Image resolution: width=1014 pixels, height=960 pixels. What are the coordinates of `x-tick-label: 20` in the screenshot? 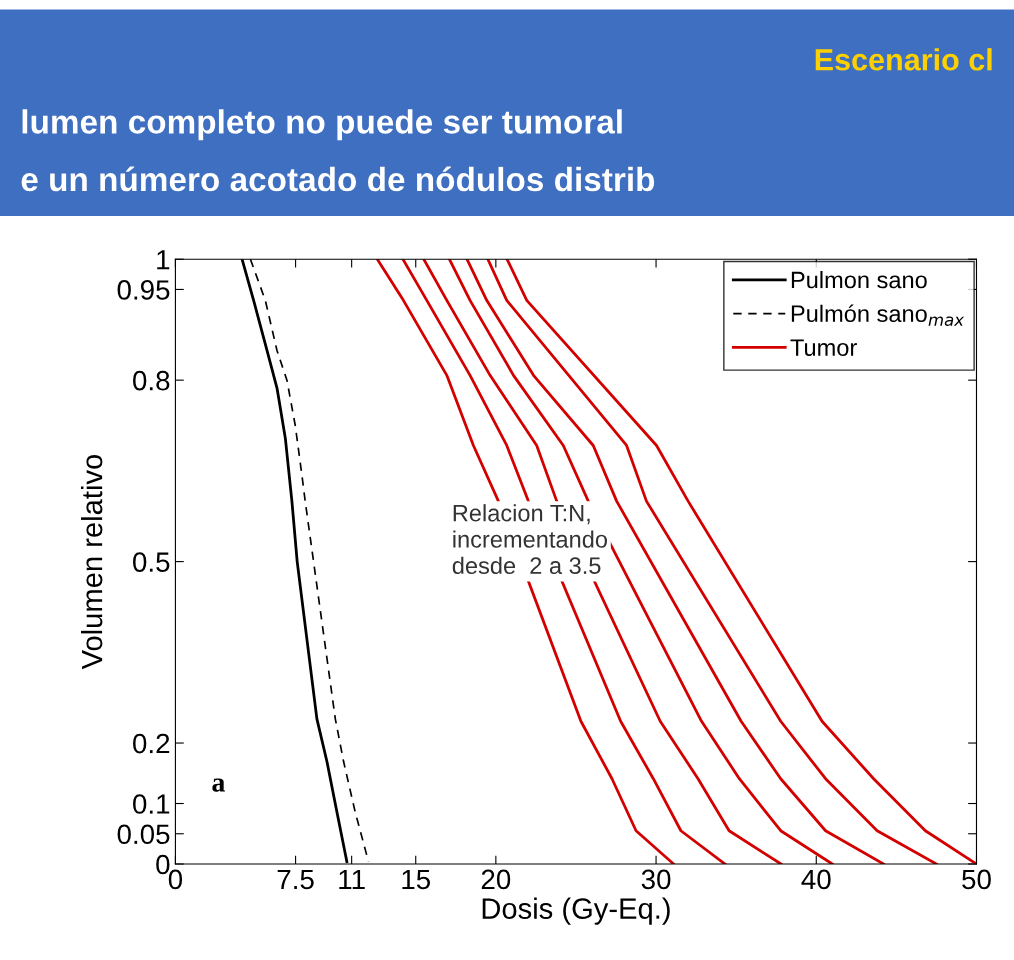 It's located at (496, 879).